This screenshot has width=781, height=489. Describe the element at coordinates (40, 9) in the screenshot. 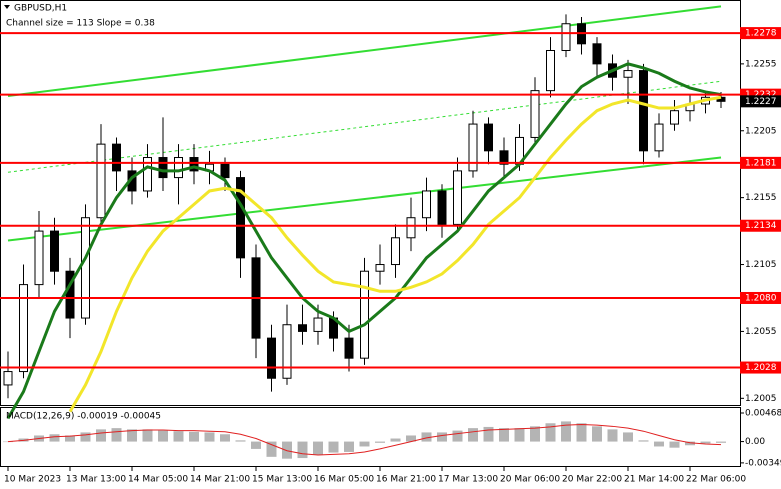

I see `chart-title: GBPUSD,H1` at that location.